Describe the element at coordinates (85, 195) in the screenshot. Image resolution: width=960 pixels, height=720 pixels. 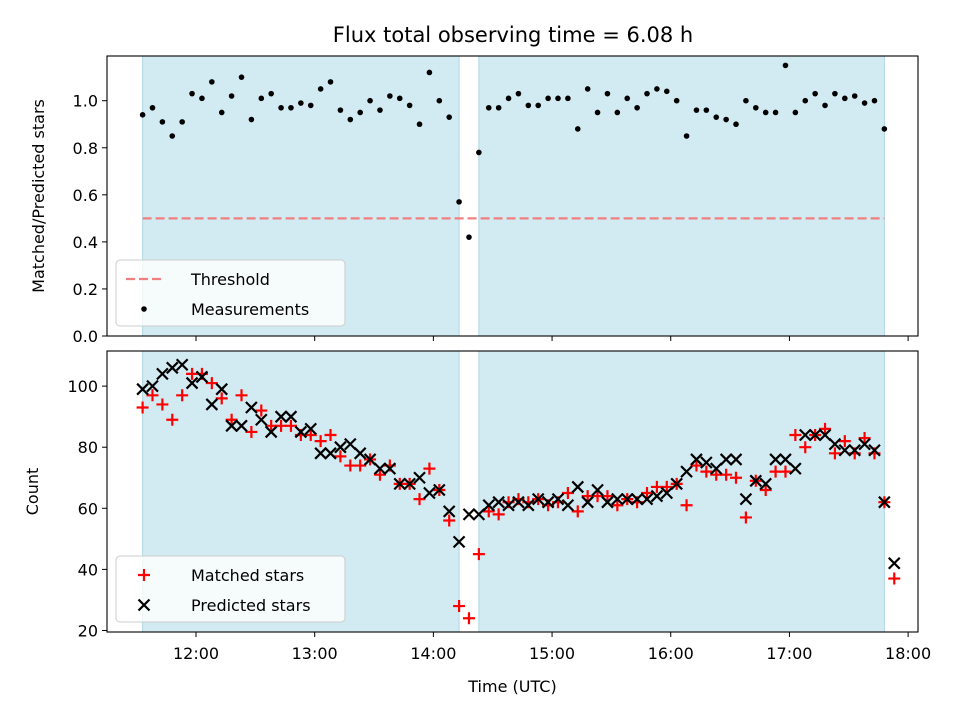
I see `ratio-ytick-label: 0.6` at that location.